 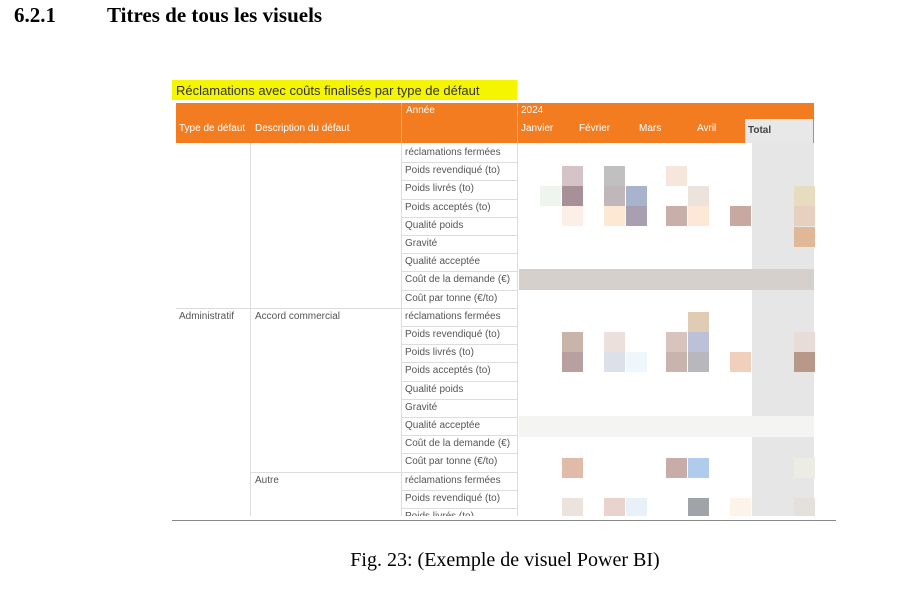 I want to click on type-cell: Administratif, so click(x=207, y=316).